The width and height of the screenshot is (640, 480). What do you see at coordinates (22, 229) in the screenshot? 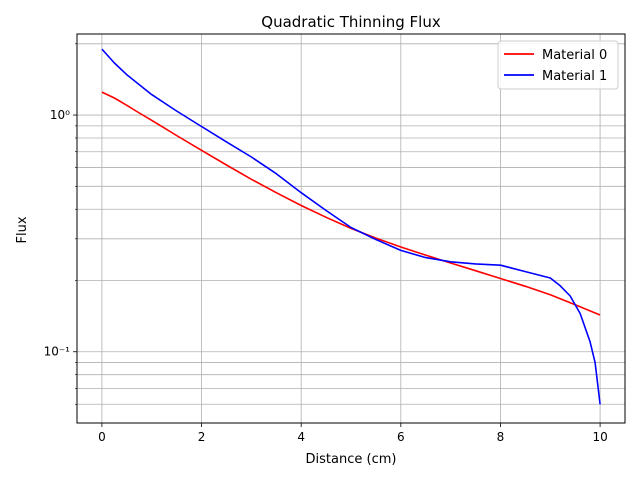
I see `y-axis-label: Flux` at bounding box center [22, 229].